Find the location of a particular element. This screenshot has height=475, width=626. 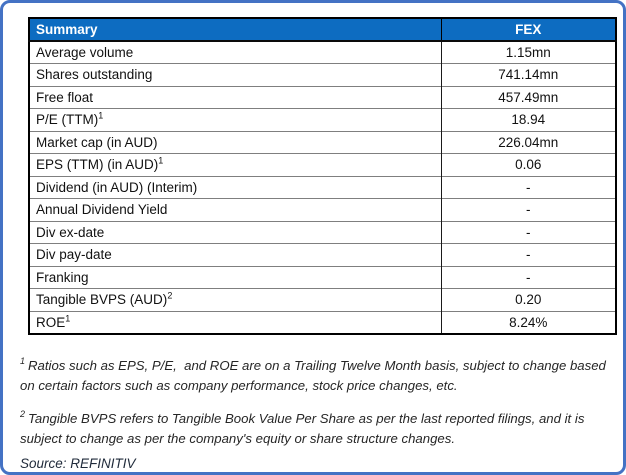

table-row: Average volume 1.15mn is located at coordinates (322, 52).